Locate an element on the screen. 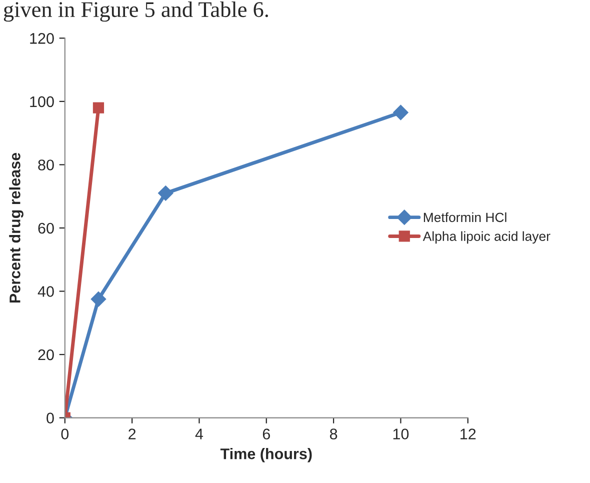 The height and width of the screenshot is (483, 590). legend-label: Metformin HCl is located at coordinates (465, 217).